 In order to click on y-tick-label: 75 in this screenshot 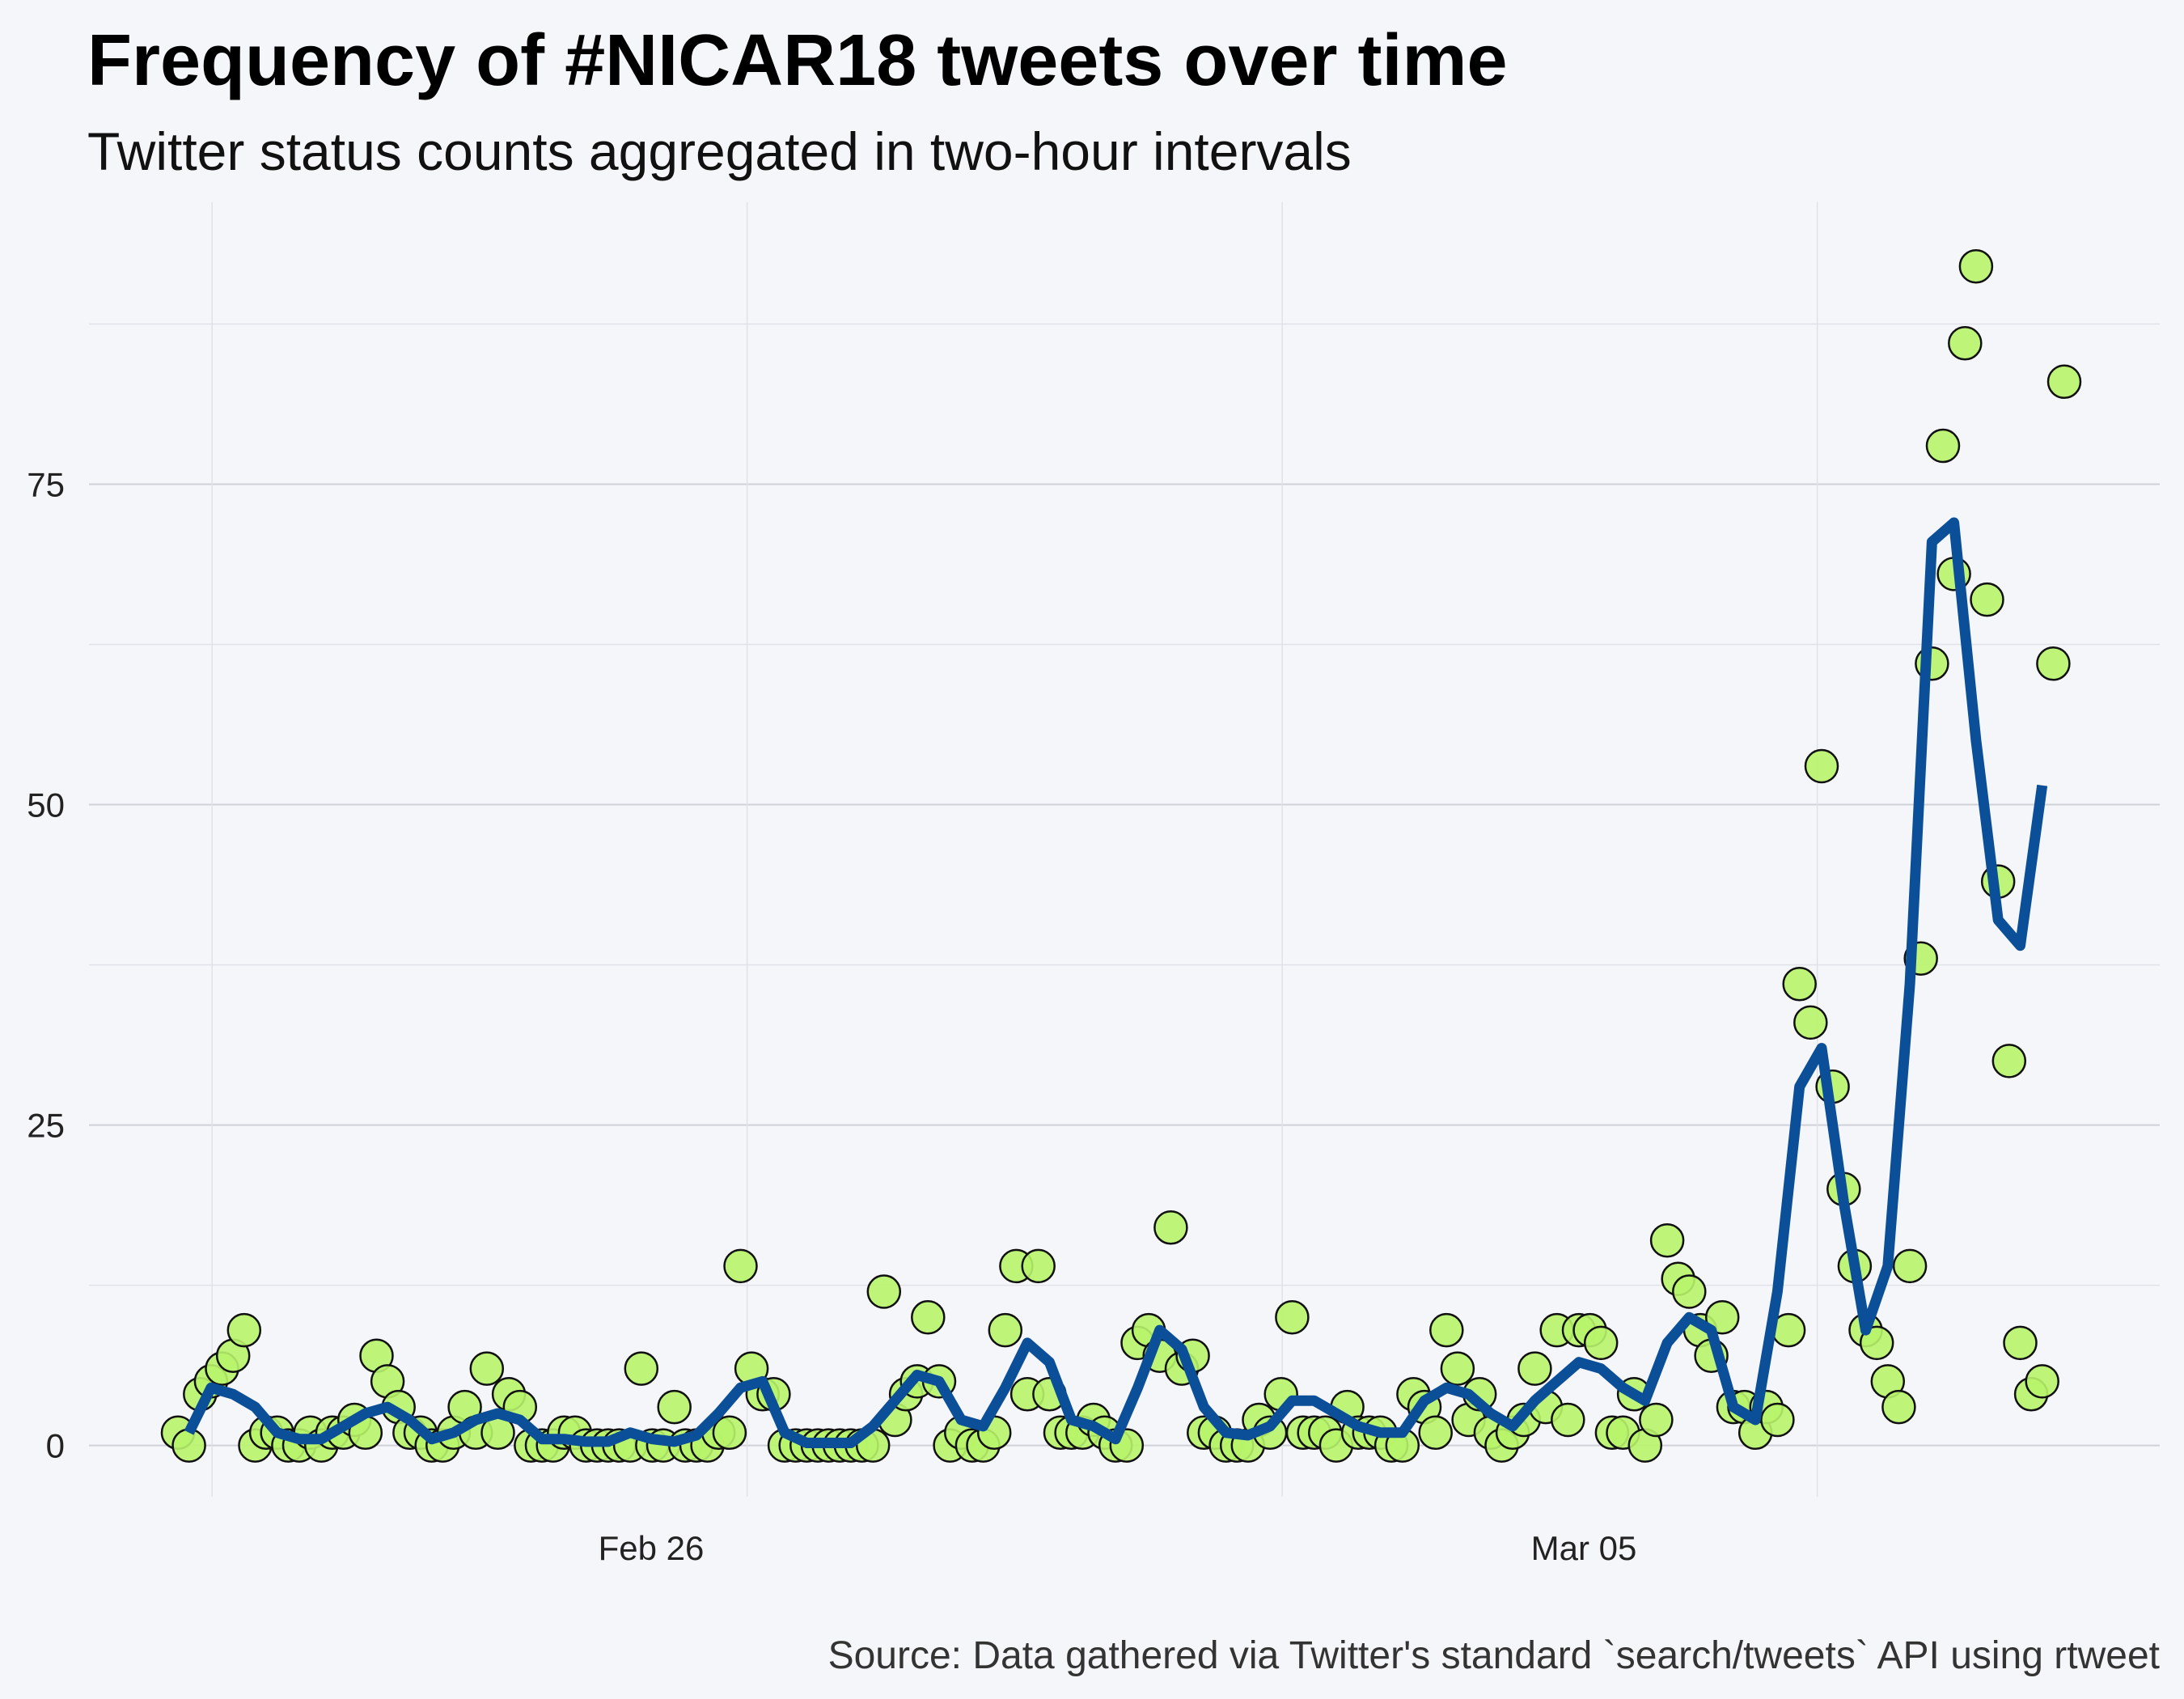, I will do `click(46, 485)`.